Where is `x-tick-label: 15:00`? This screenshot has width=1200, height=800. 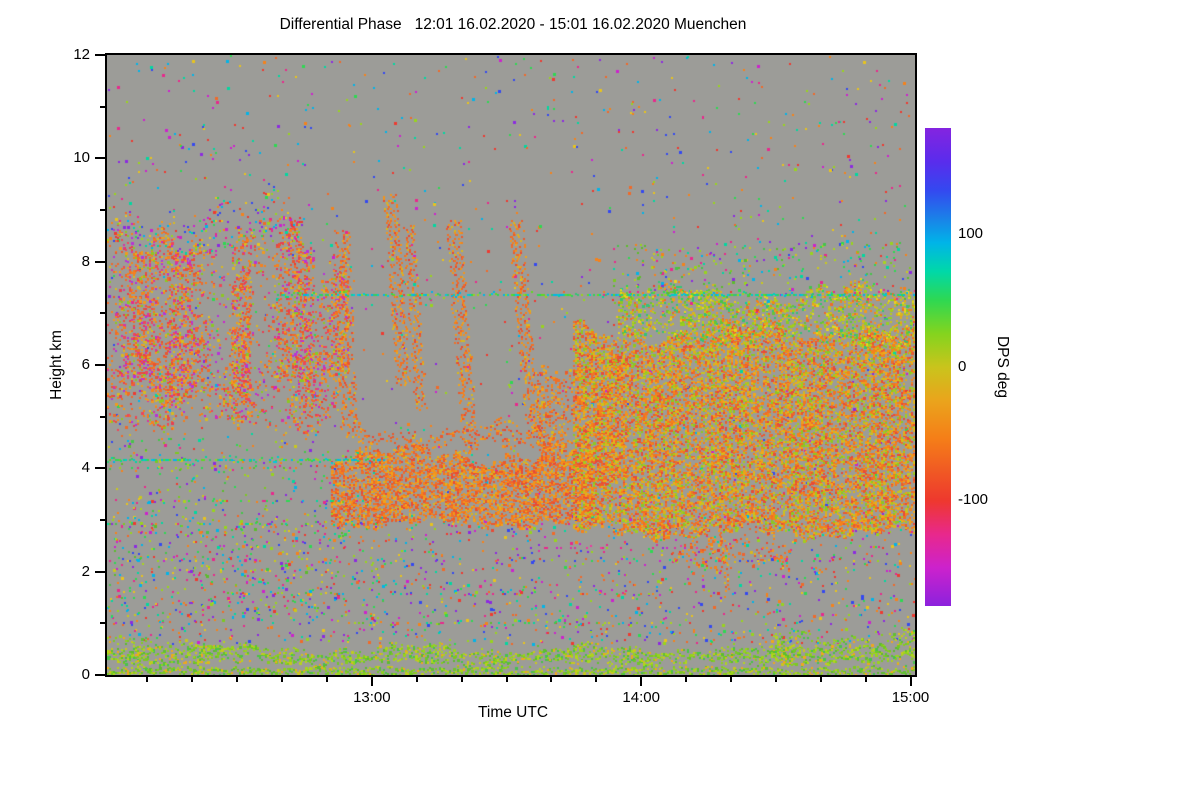 x-tick-label: 15:00 is located at coordinates (910, 697).